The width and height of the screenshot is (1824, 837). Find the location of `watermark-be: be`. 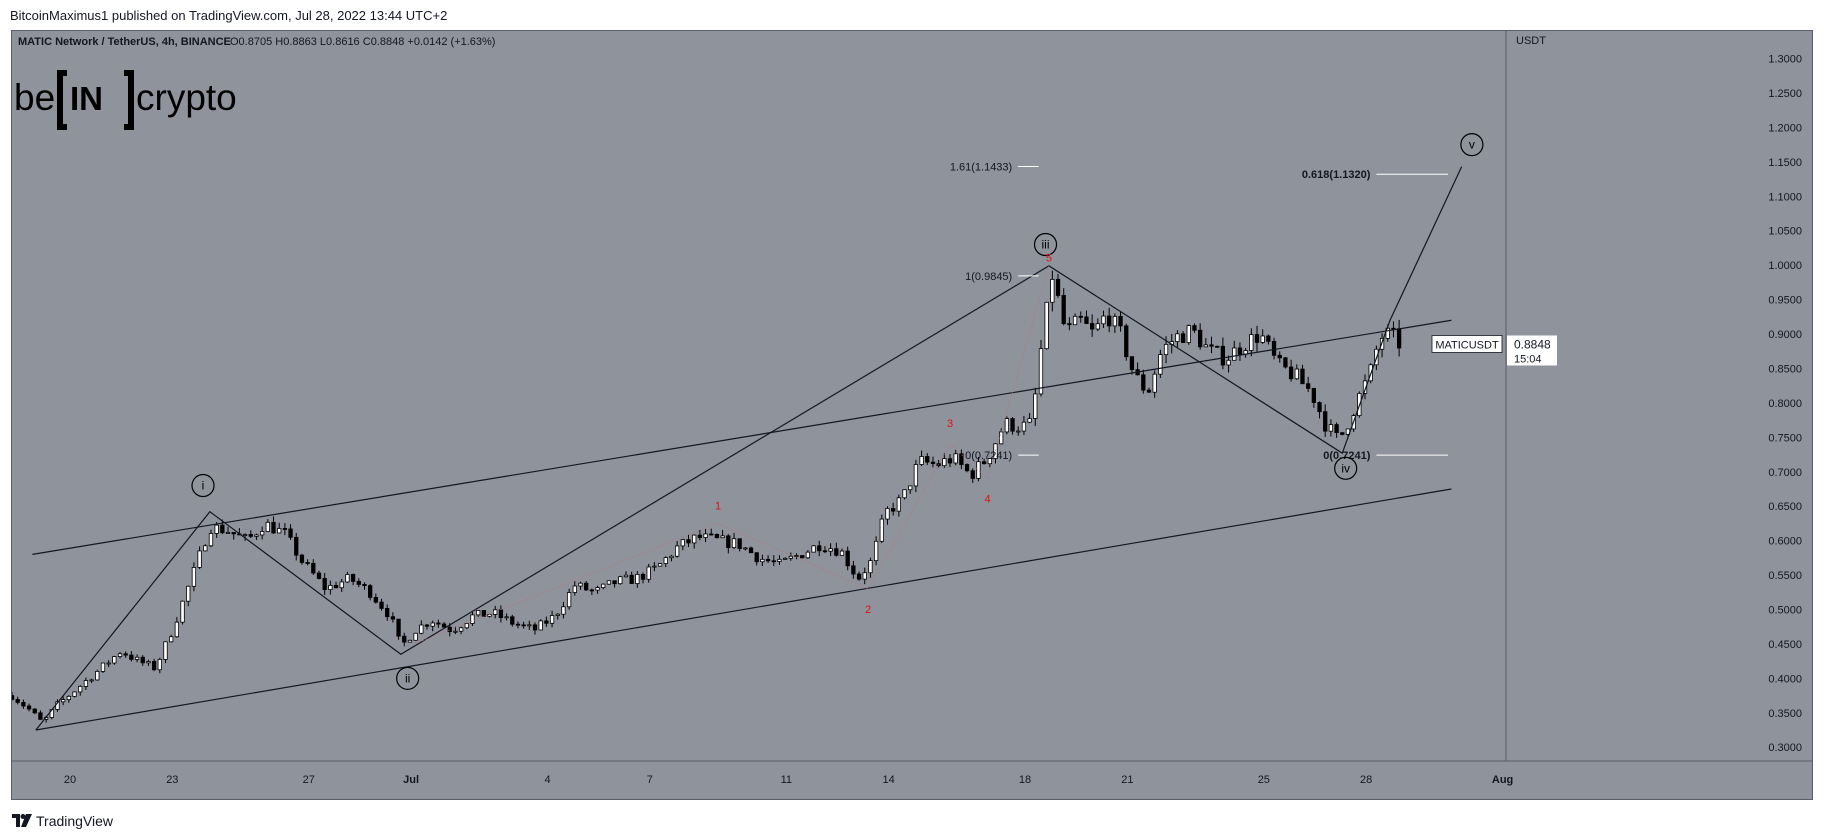

watermark-be: be is located at coordinates (34, 97).